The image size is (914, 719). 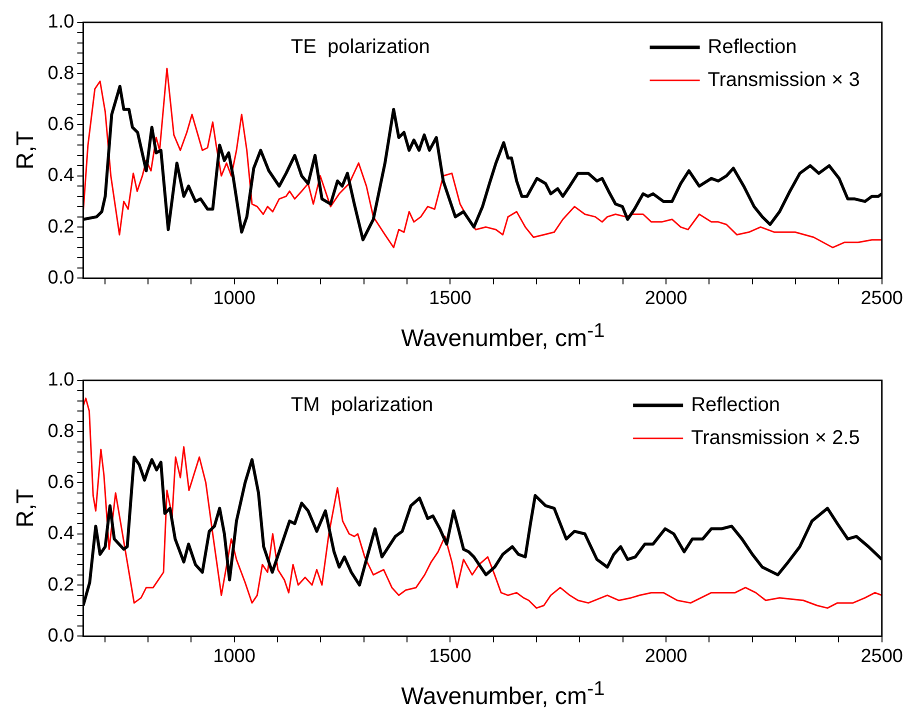 I want to click on legend-label: Transmission × 2.5, so click(x=775, y=437).